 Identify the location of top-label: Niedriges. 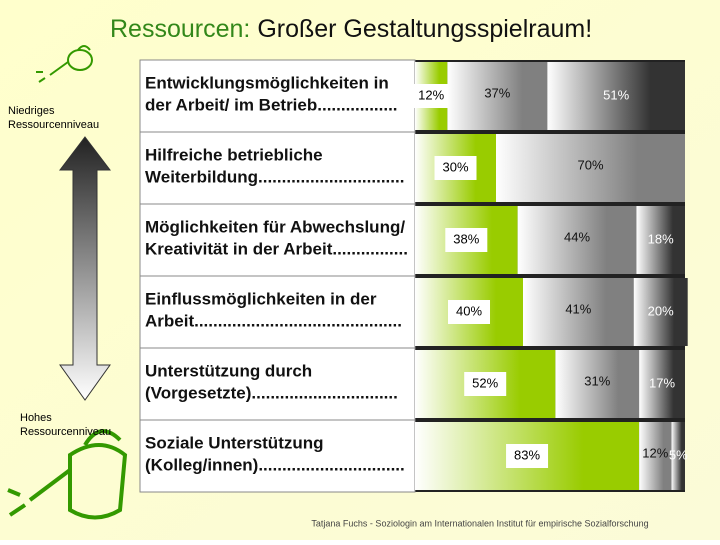
(31, 111).